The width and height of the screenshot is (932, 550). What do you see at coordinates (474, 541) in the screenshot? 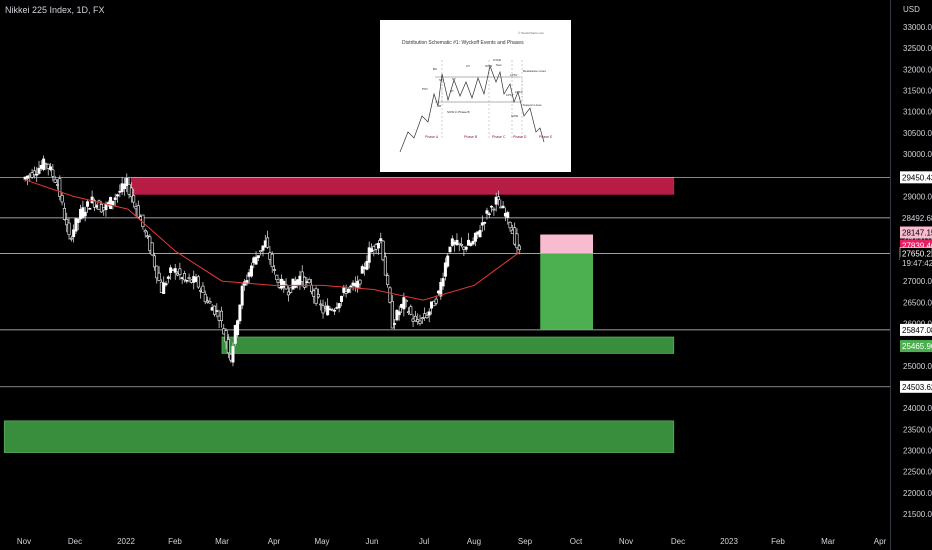
I see `x-tick-label: Aug` at bounding box center [474, 541].